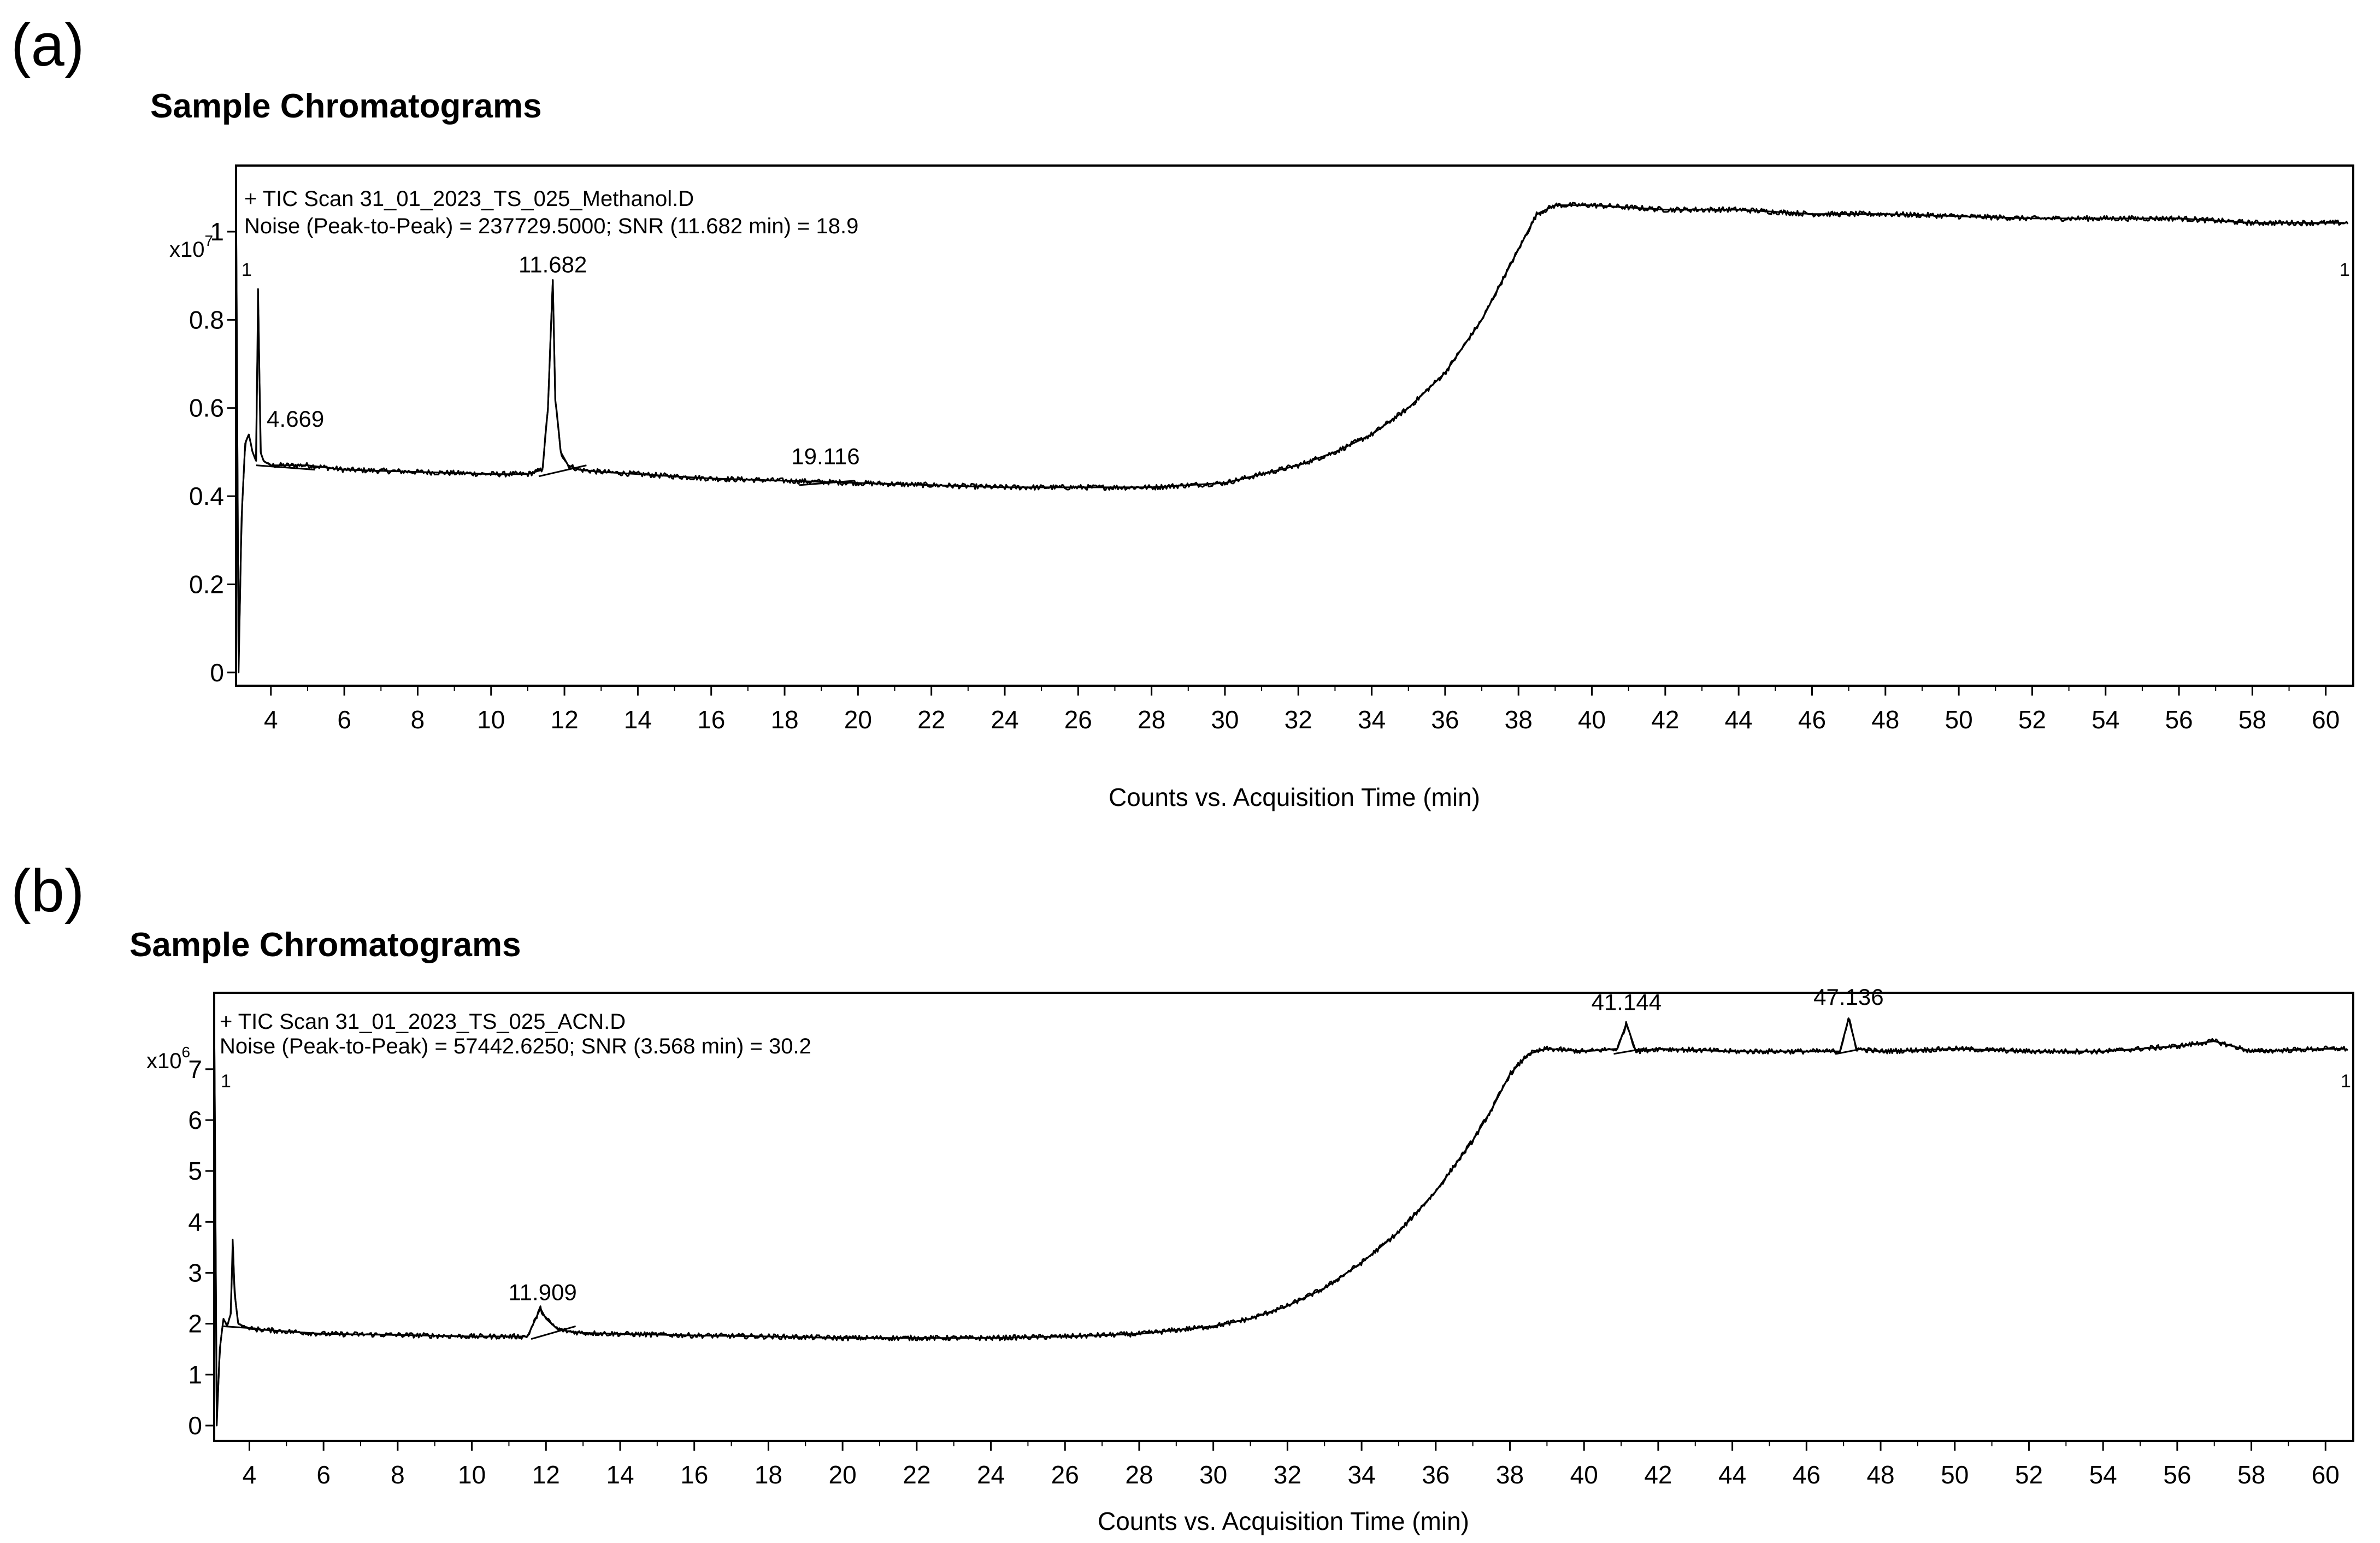 The image size is (2380, 1543). Describe the element at coordinates (553, 265) in the screenshot. I see `peak-label: 11.682` at that location.